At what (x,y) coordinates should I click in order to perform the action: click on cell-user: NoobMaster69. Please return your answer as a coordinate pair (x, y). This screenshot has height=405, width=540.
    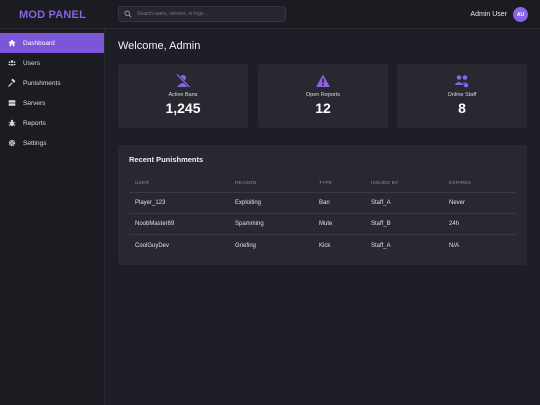
    Looking at the image, I should click on (155, 224).